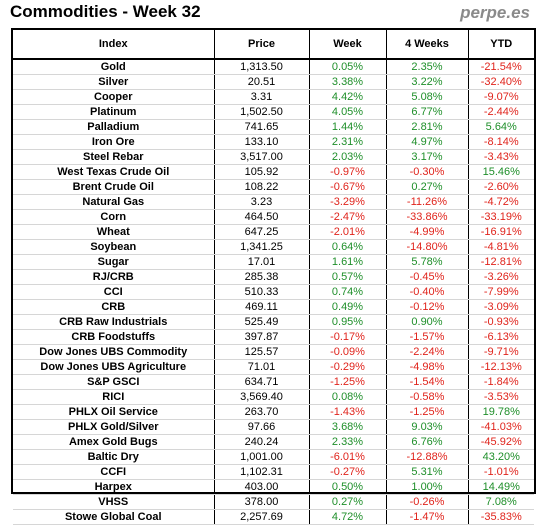  I want to click on cell-4-weeks-change: -1.57%, so click(427, 337).